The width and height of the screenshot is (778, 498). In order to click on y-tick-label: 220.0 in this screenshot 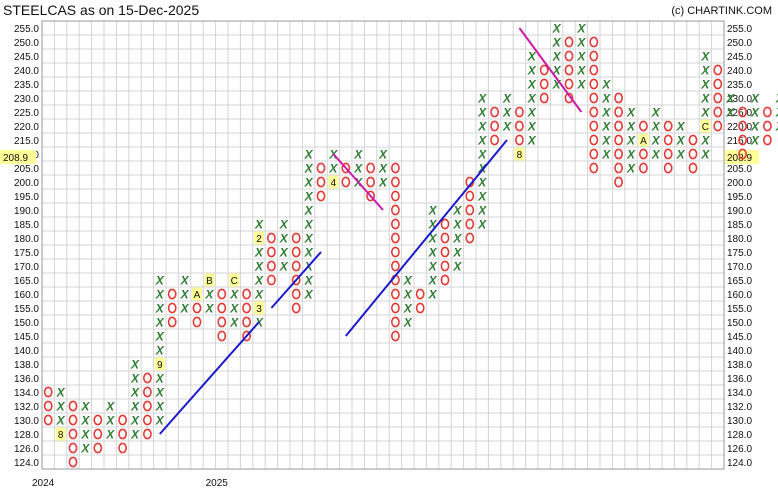, I will do `click(26, 127)`.